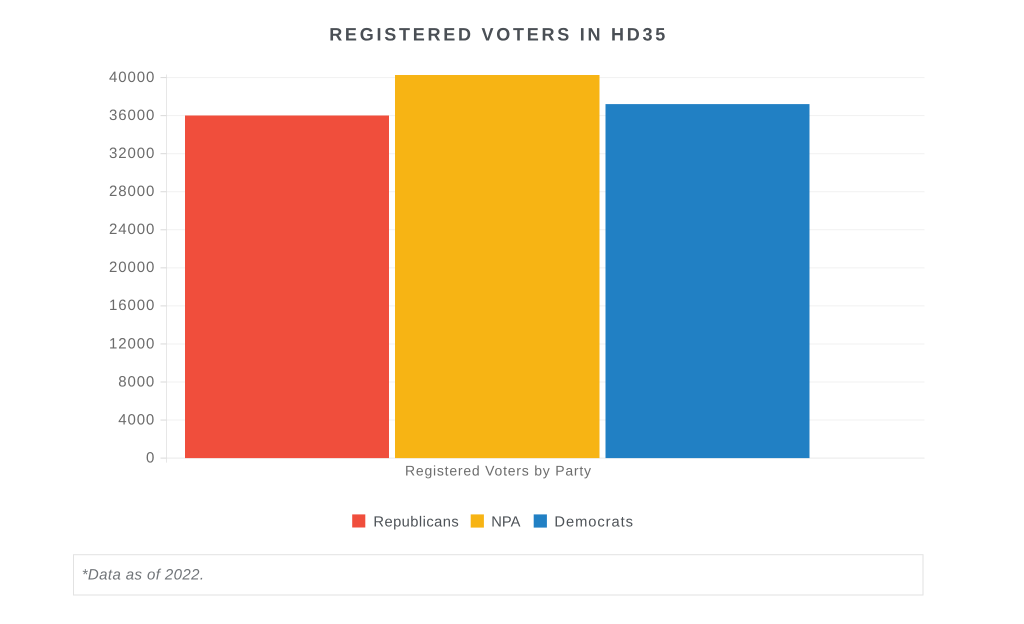  Describe the element at coordinates (132, 267) in the screenshot. I see `svg-text: 20000` at that location.